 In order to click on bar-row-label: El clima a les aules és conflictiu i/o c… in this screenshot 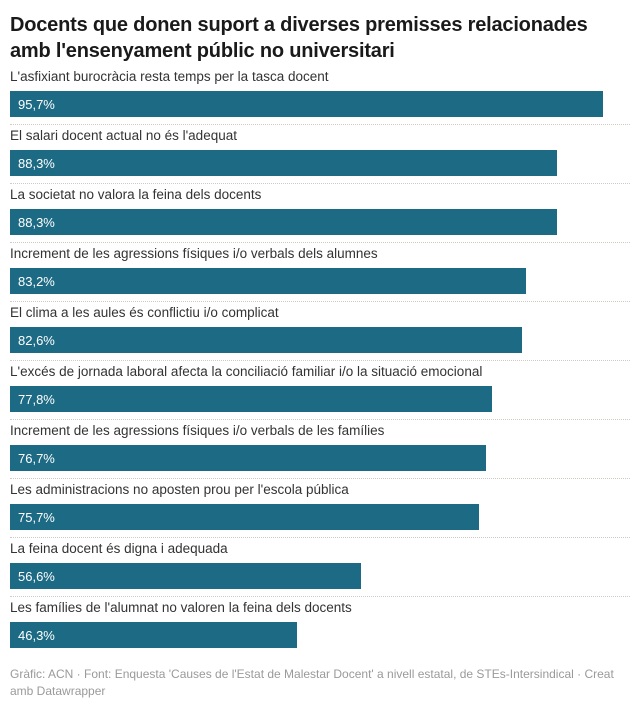, I will do `click(144, 312)`.